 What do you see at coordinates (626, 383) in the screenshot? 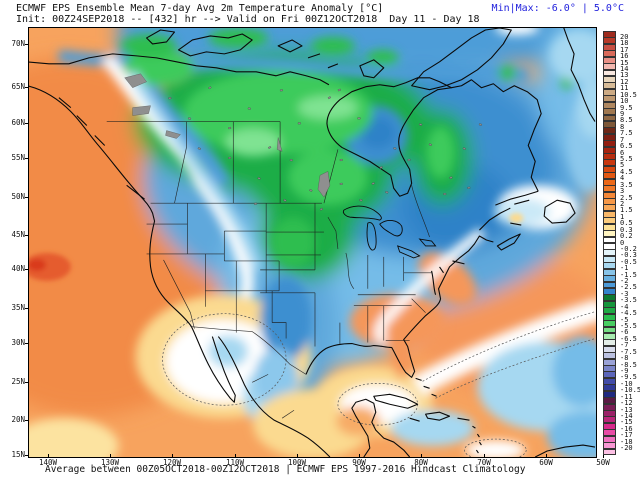
I see `colorbar-tick-label: -10` at bounding box center [626, 383].